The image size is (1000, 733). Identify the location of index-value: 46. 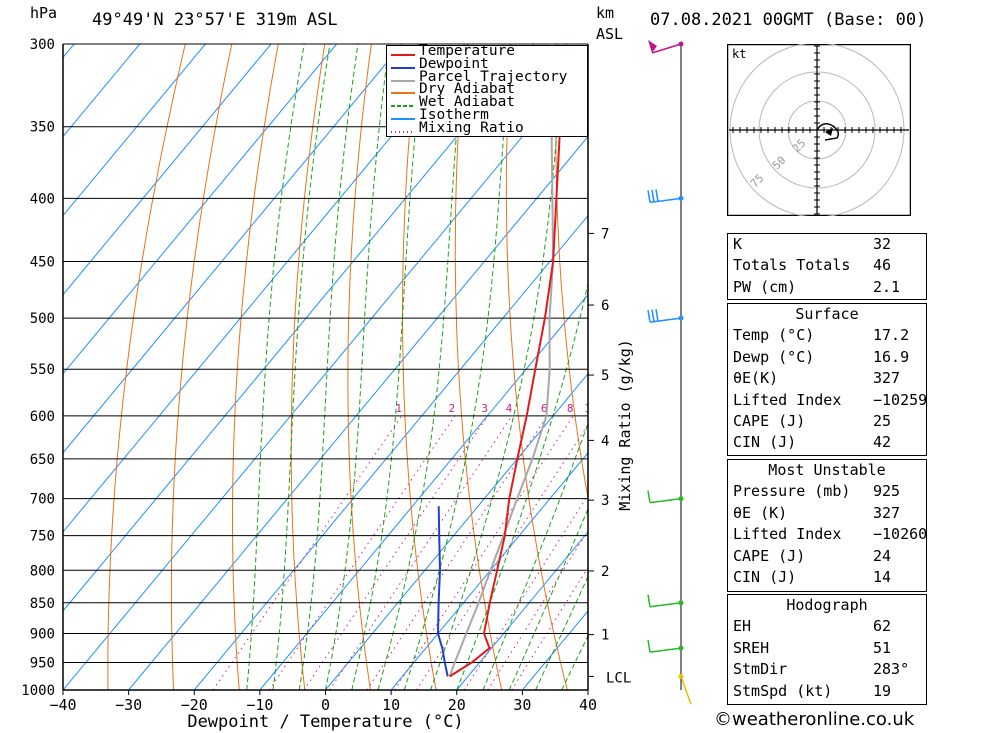
(882, 265).